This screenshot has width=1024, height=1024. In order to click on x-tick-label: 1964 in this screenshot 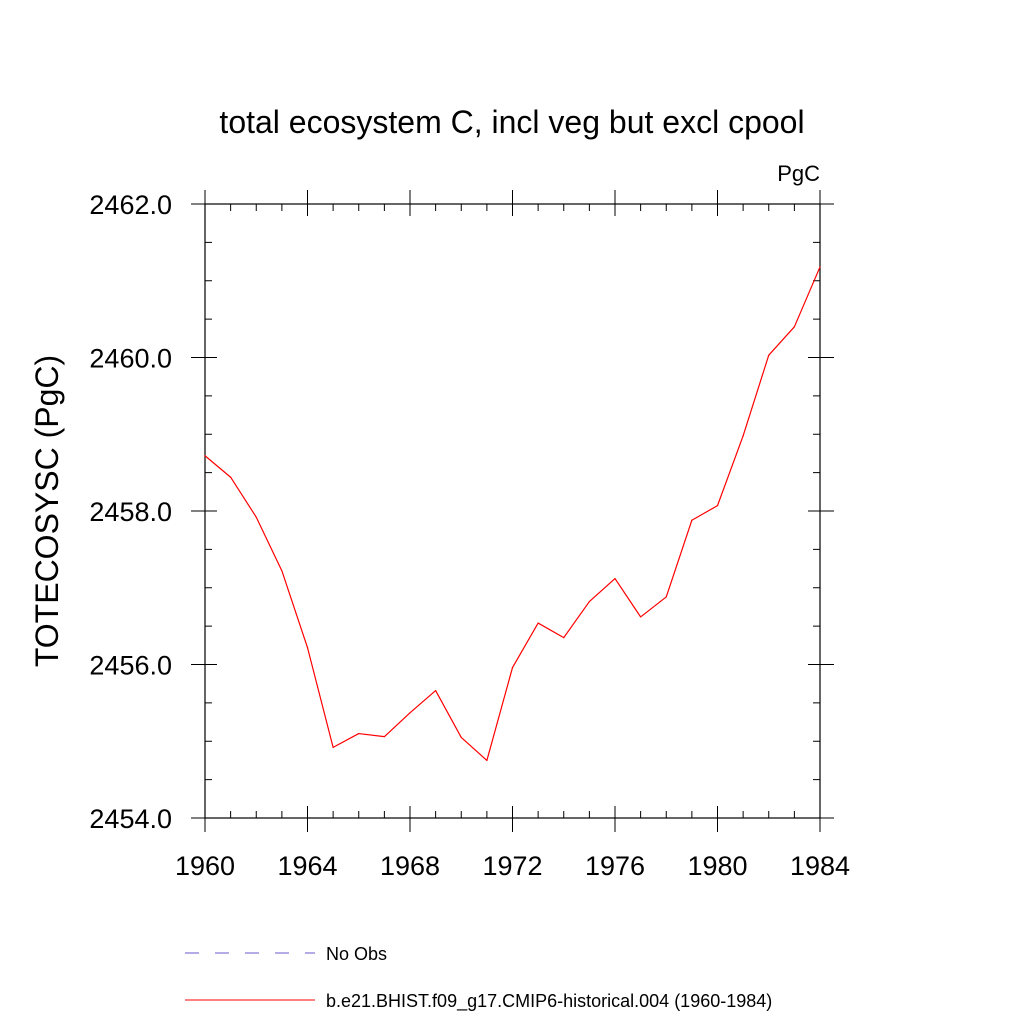, I will do `click(307, 866)`.